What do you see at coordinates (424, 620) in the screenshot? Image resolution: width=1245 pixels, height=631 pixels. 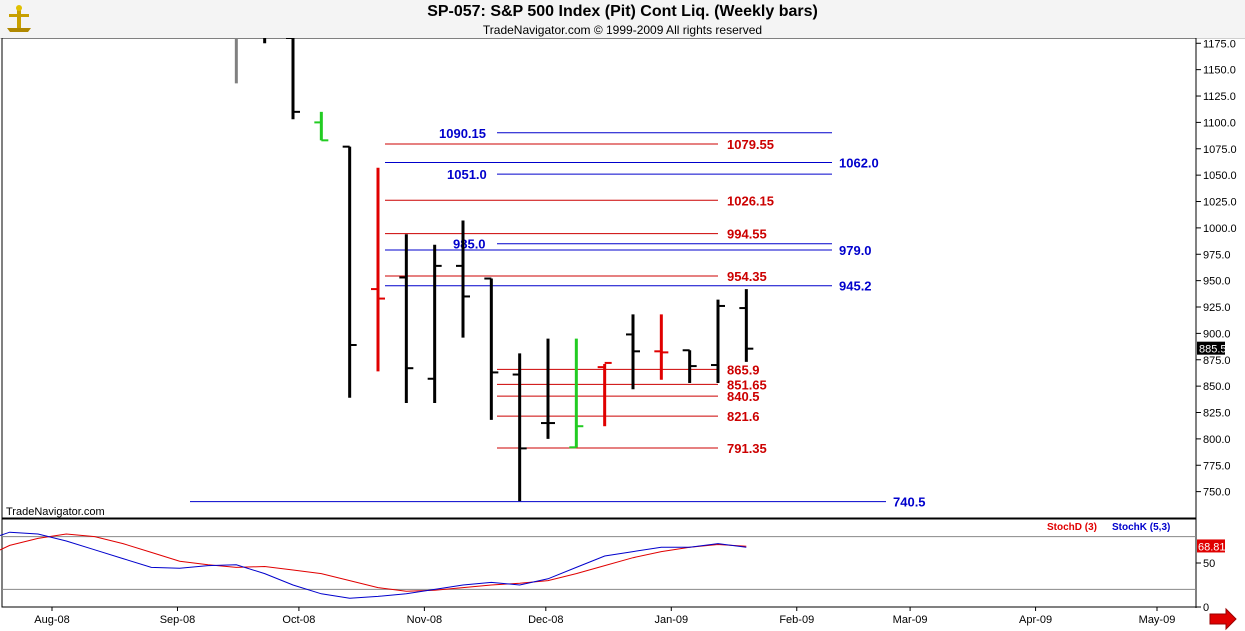 I see `x-tick-label: Nov-08` at bounding box center [424, 620].